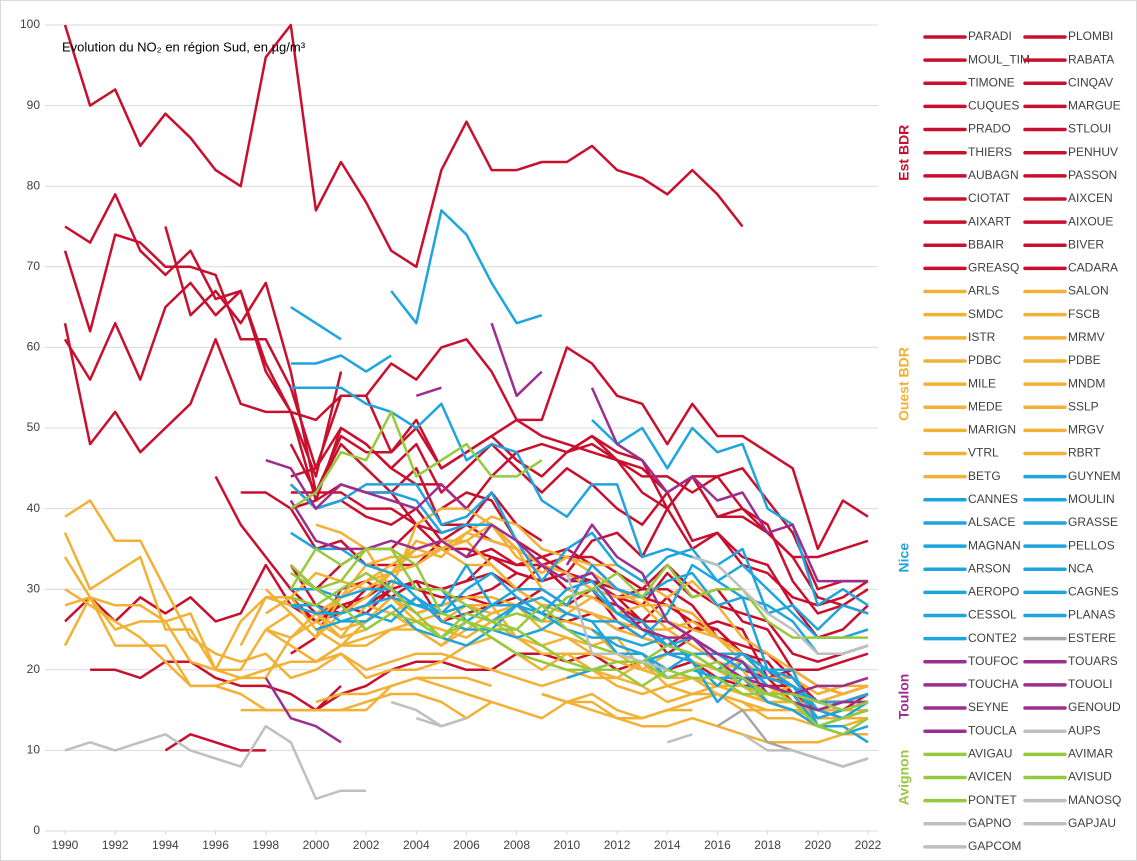 Image resolution: width=1137 pixels, height=861 pixels. What do you see at coordinates (1090, 777) in the screenshot?
I see `legend-label: AVISUD` at bounding box center [1090, 777].